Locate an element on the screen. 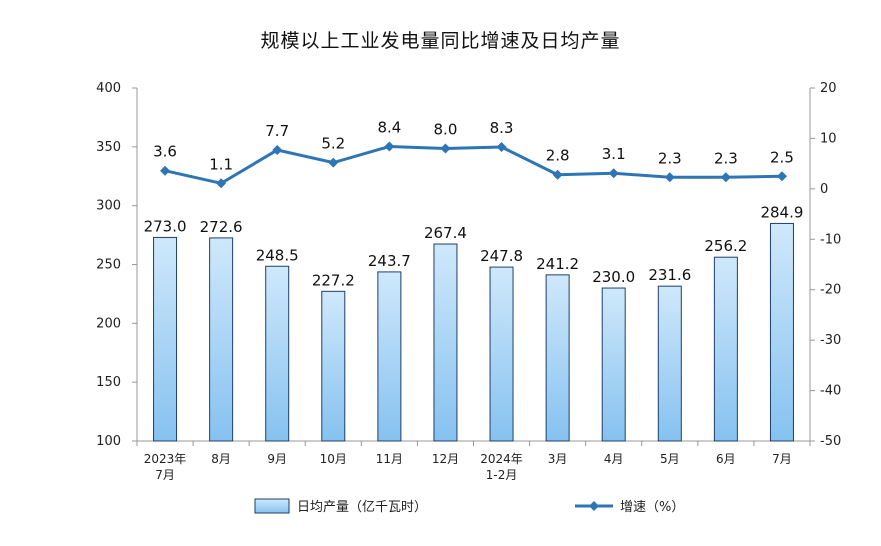 The height and width of the screenshot is (546, 881). y-left-tick-label: 150 is located at coordinates (108, 382).